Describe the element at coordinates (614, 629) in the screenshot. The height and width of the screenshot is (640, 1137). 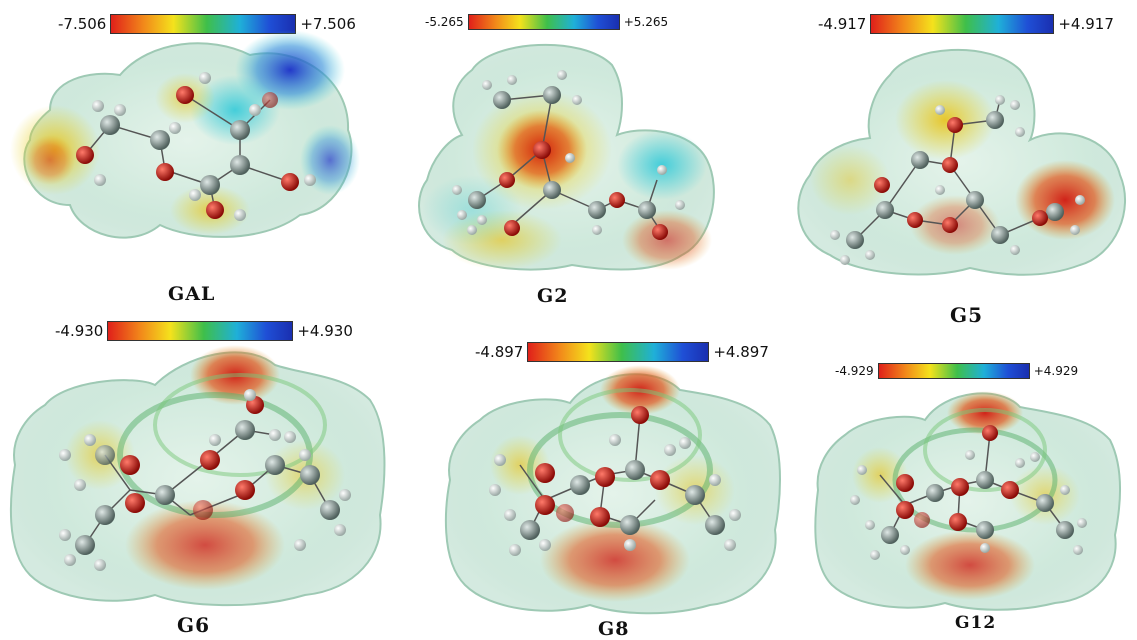
I see `molecule-label: G8` at that location.